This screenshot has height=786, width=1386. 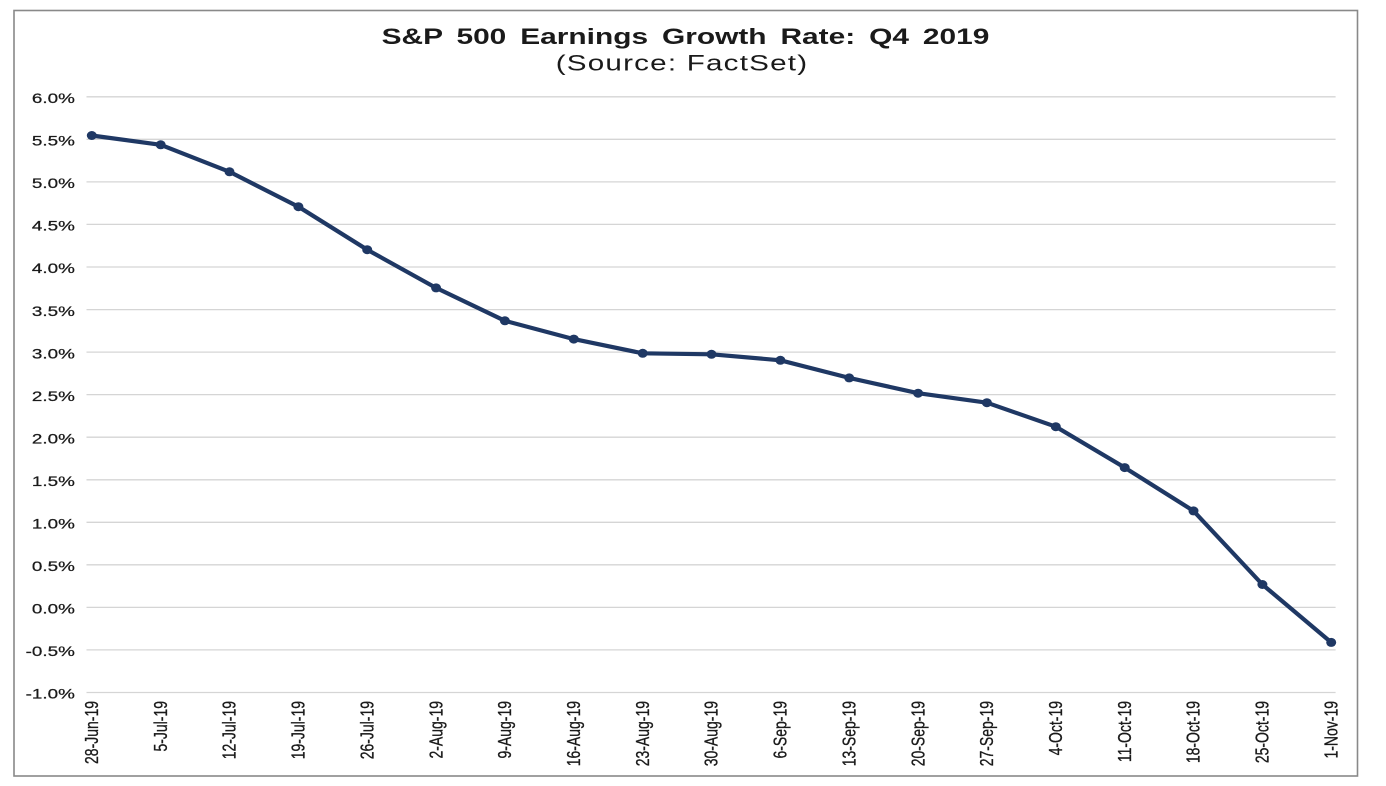 What do you see at coordinates (918, 733) in the screenshot?
I see `svg-text: 20-Sep-19` at bounding box center [918, 733].